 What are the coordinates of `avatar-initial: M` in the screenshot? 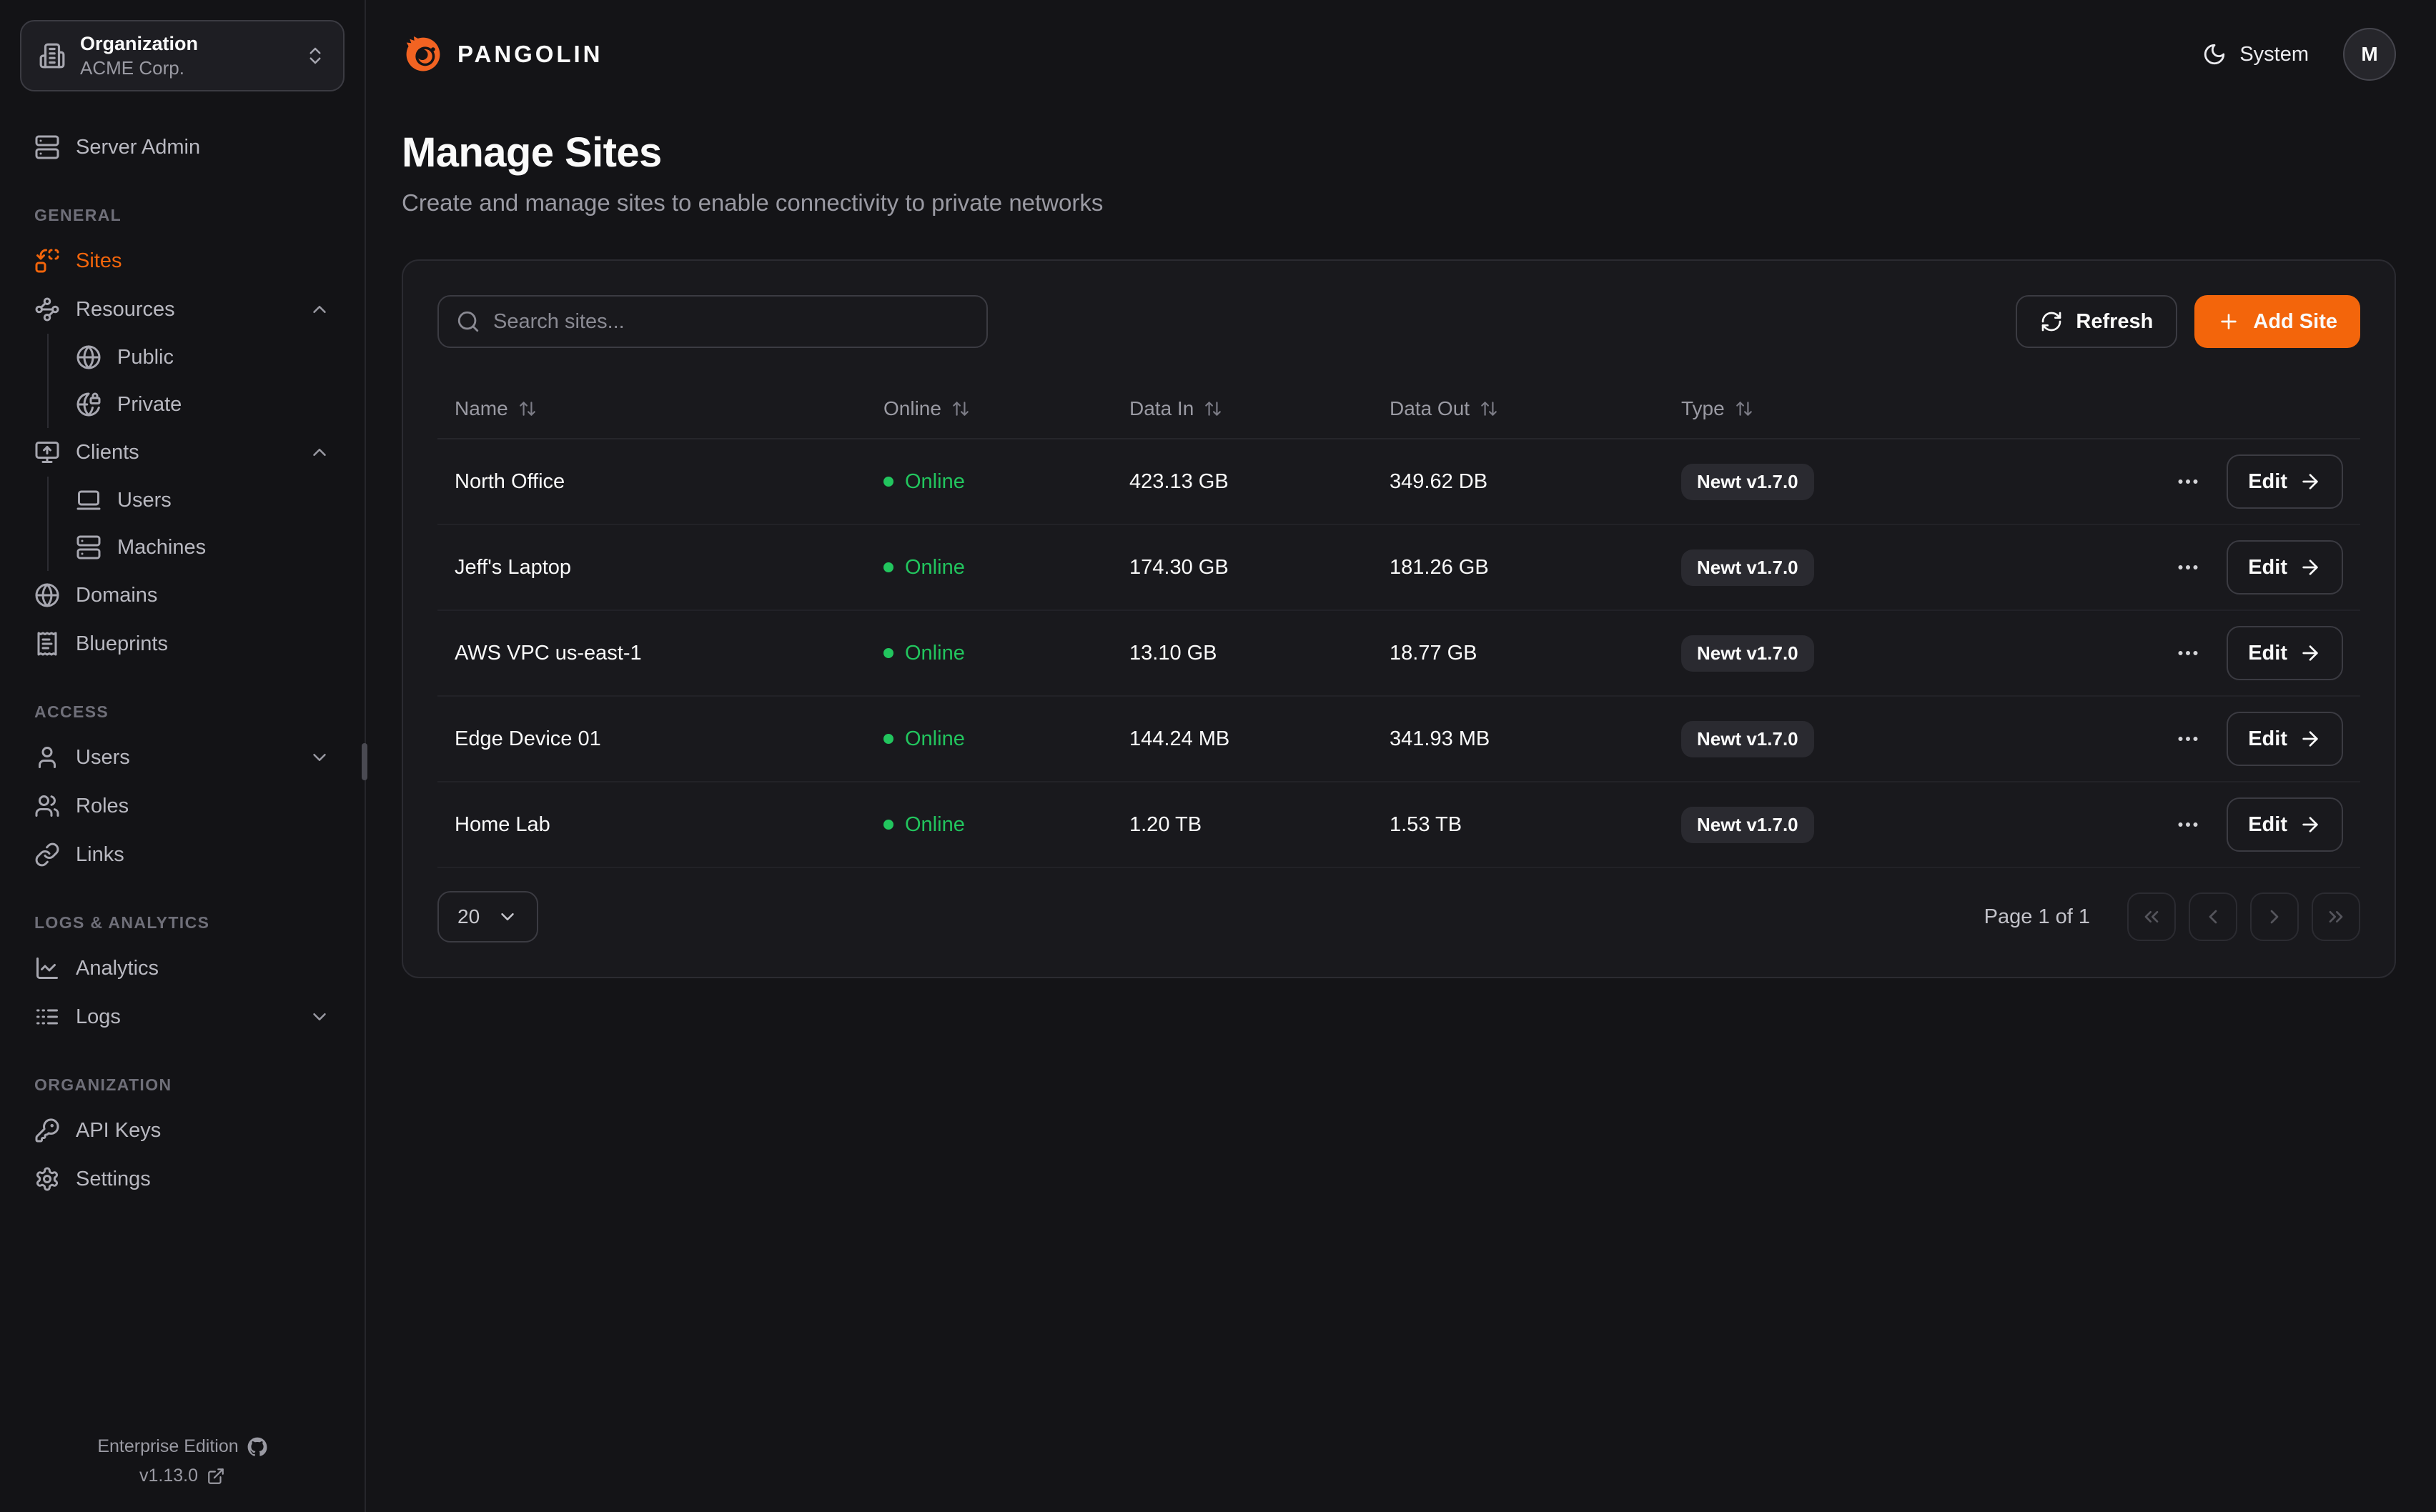 It's located at (2370, 54).